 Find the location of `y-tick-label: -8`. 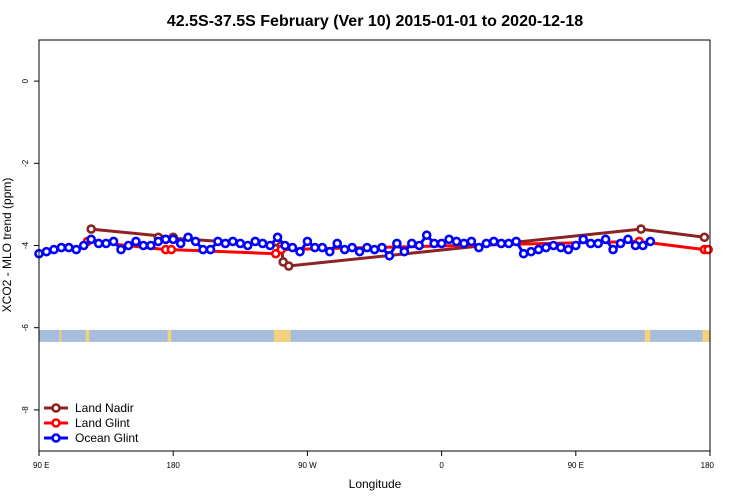

y-tick-label: -8 is located at coordinates (25, 410).